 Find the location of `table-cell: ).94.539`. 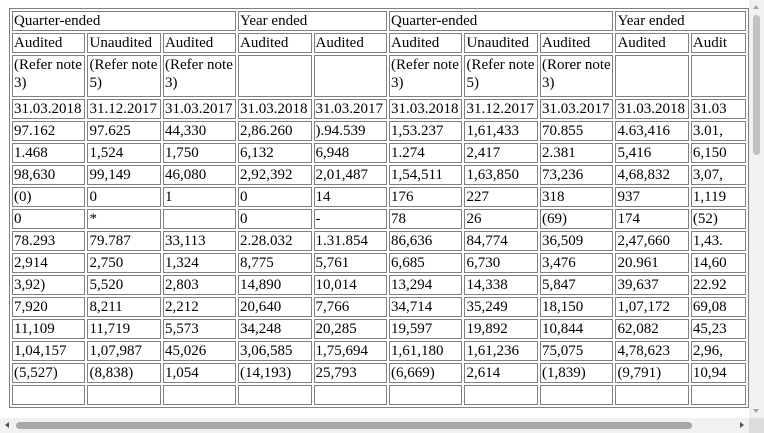

table-cell: ).94.539 is located at coordinates (350, 131).